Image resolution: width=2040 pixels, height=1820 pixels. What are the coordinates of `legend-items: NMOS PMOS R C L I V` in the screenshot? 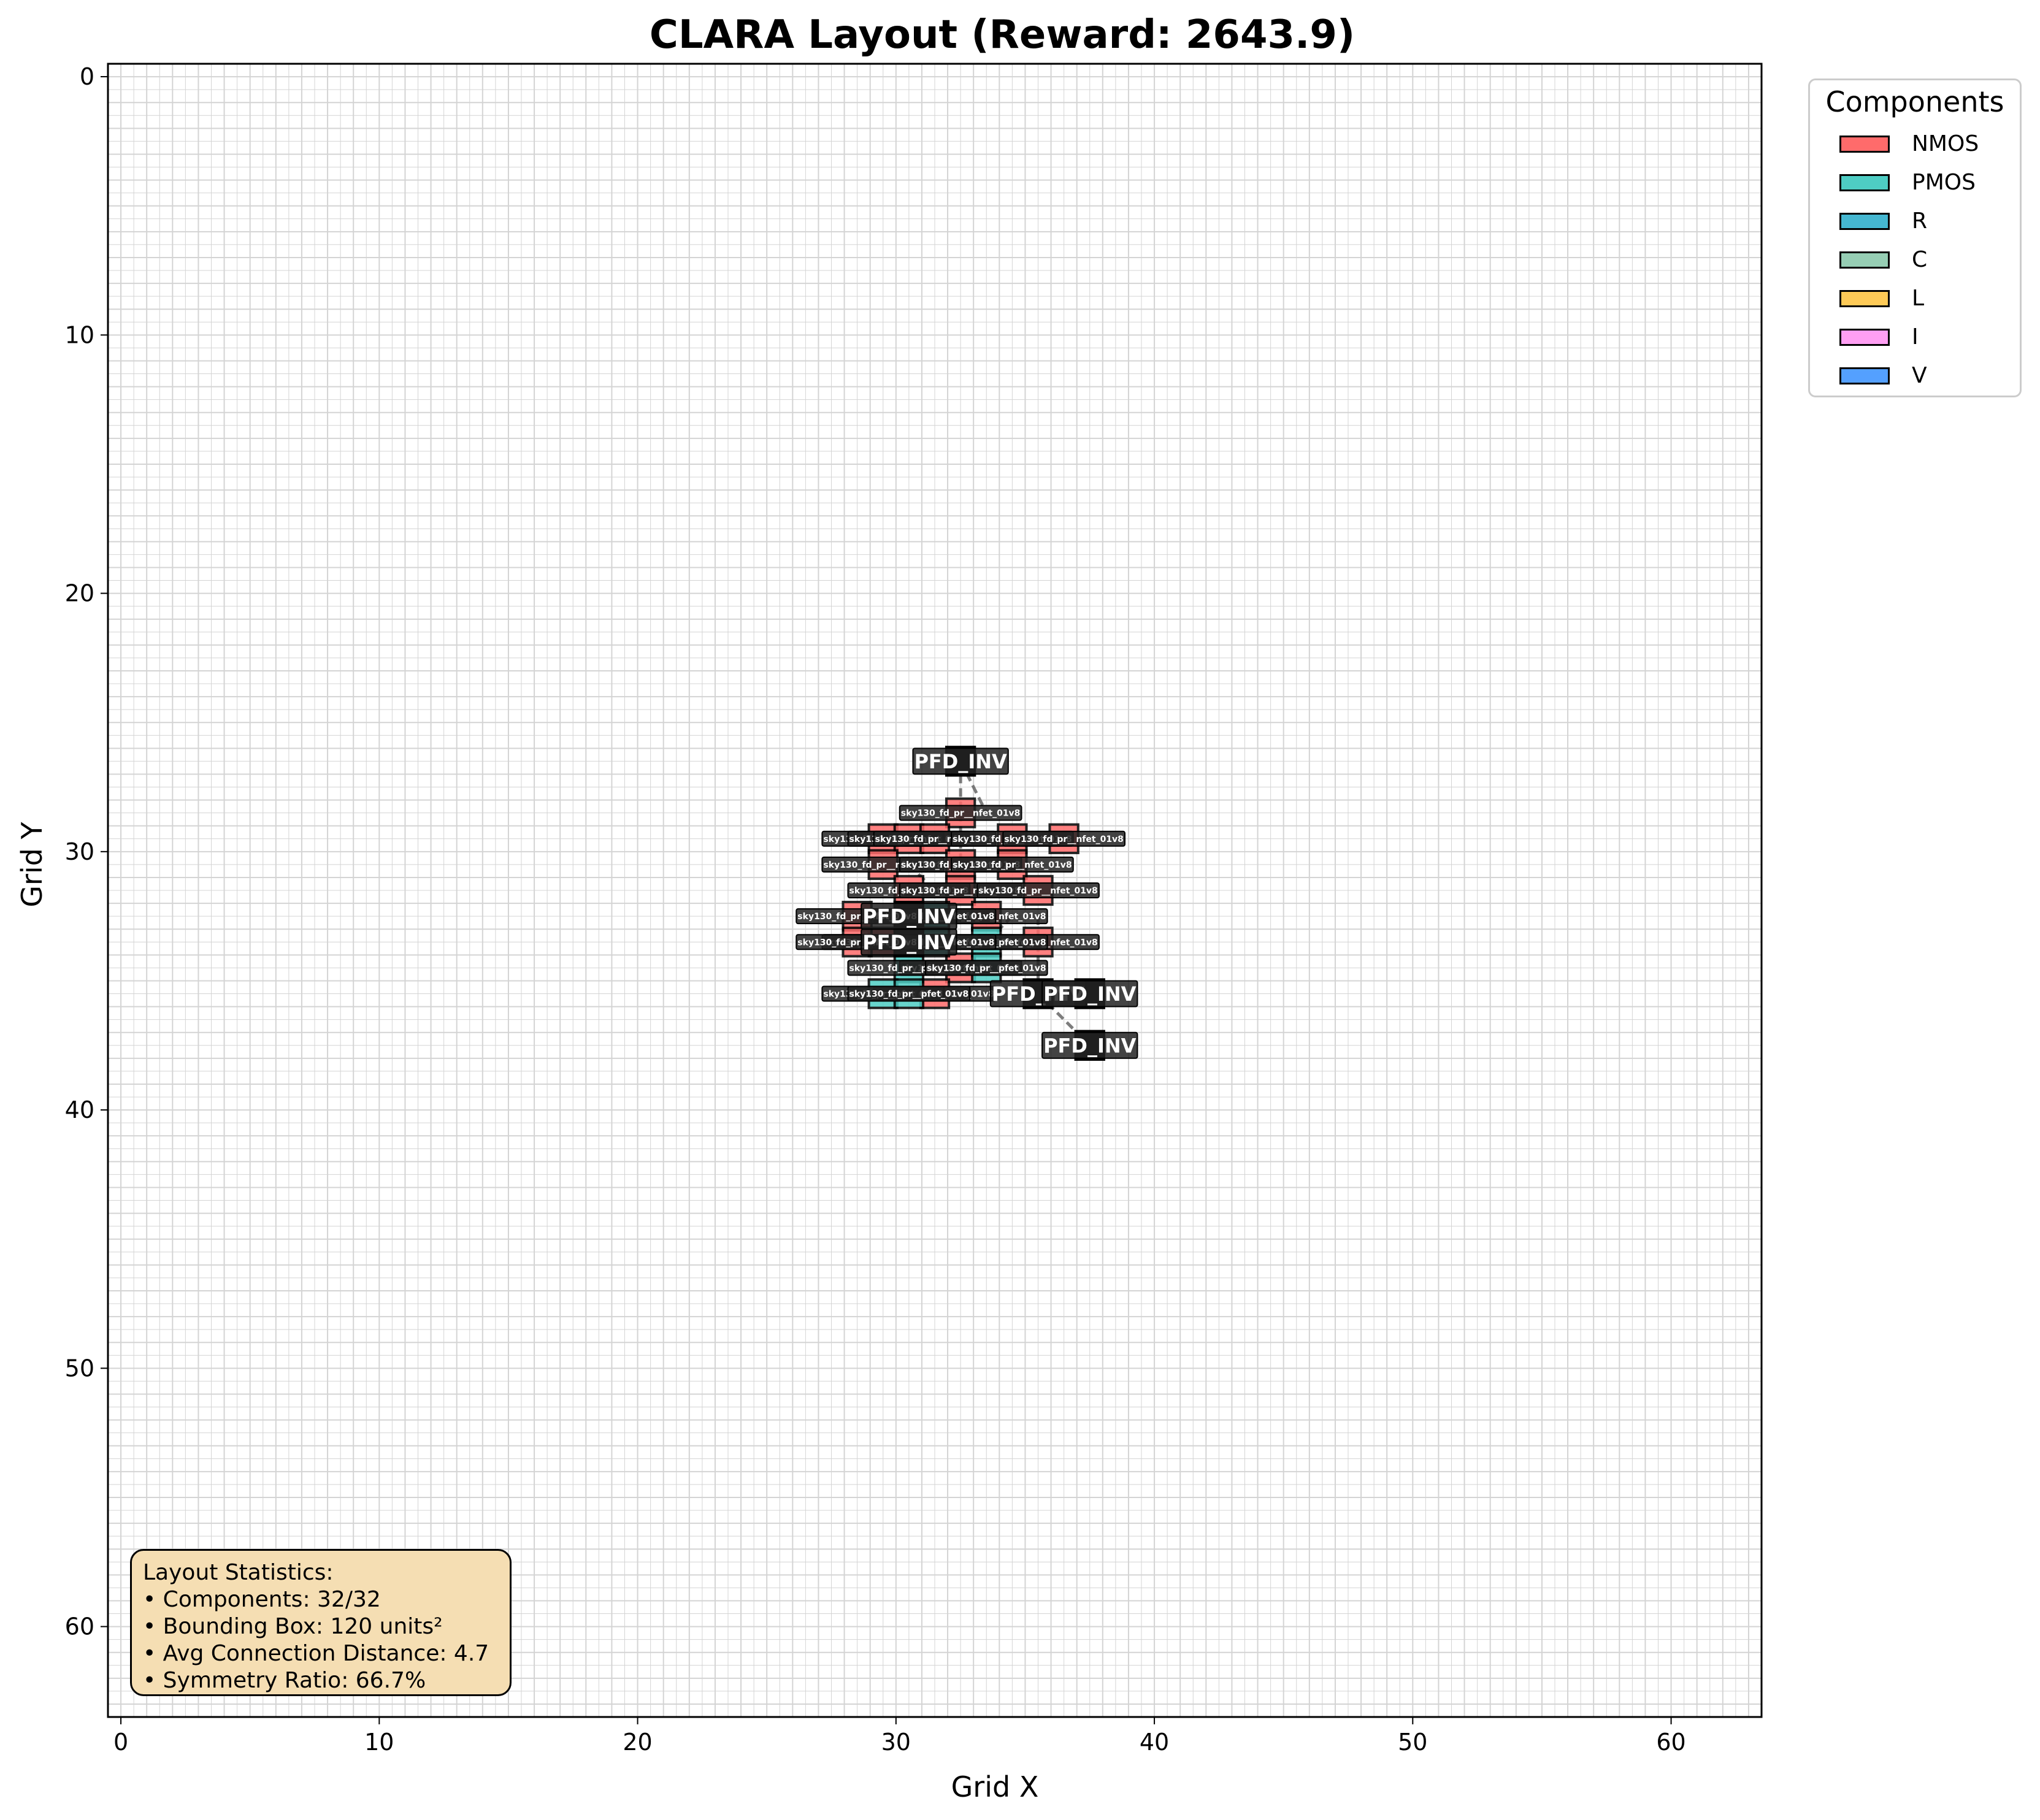 It's located at (1915, 259).